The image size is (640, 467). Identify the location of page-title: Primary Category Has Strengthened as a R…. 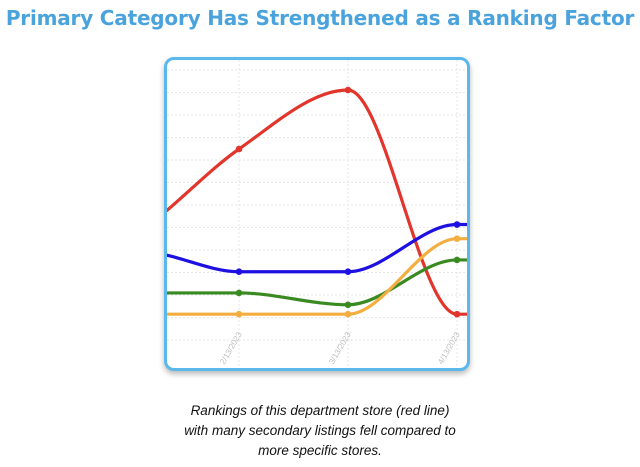
(320, 18).